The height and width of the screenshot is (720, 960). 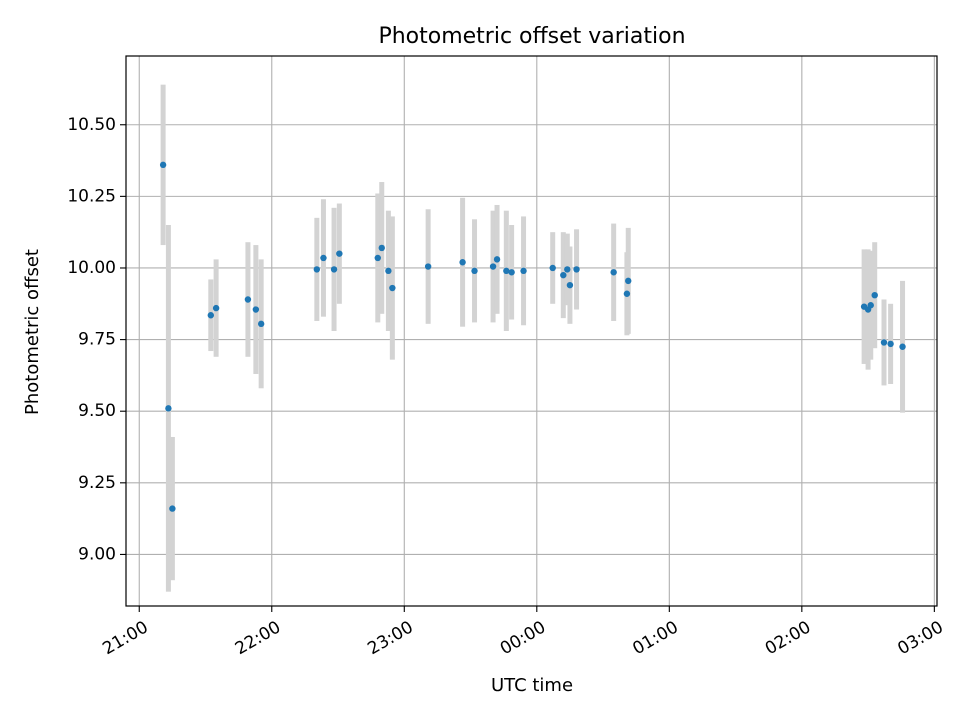 I want to click on y-tick-label: 10.00, so click(x=91, y=268).